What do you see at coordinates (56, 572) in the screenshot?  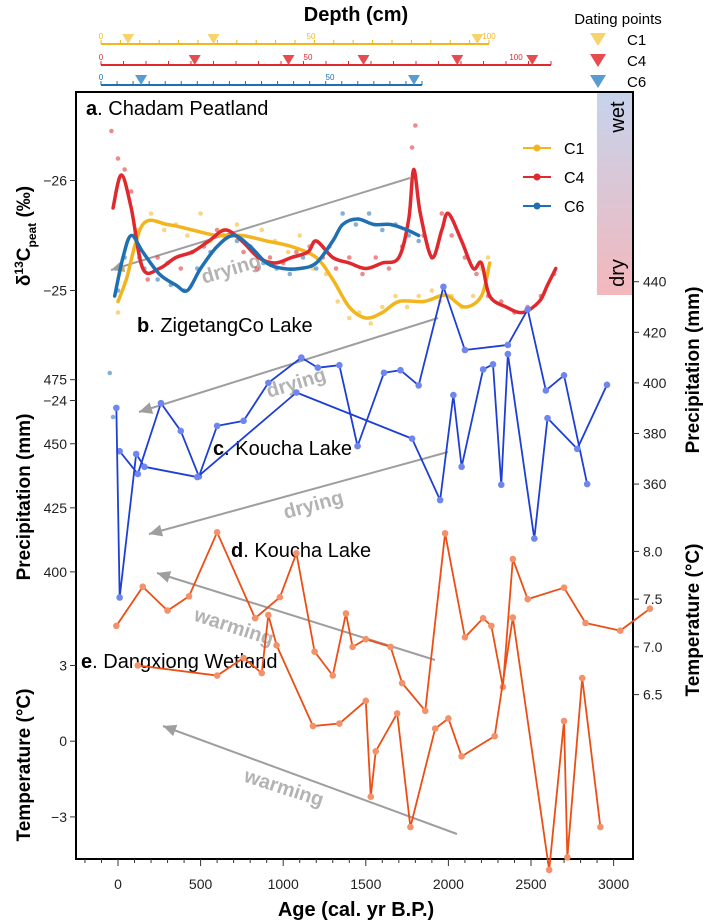 I see `y-tick-label-c: 400` at bounding box center [56, 572].